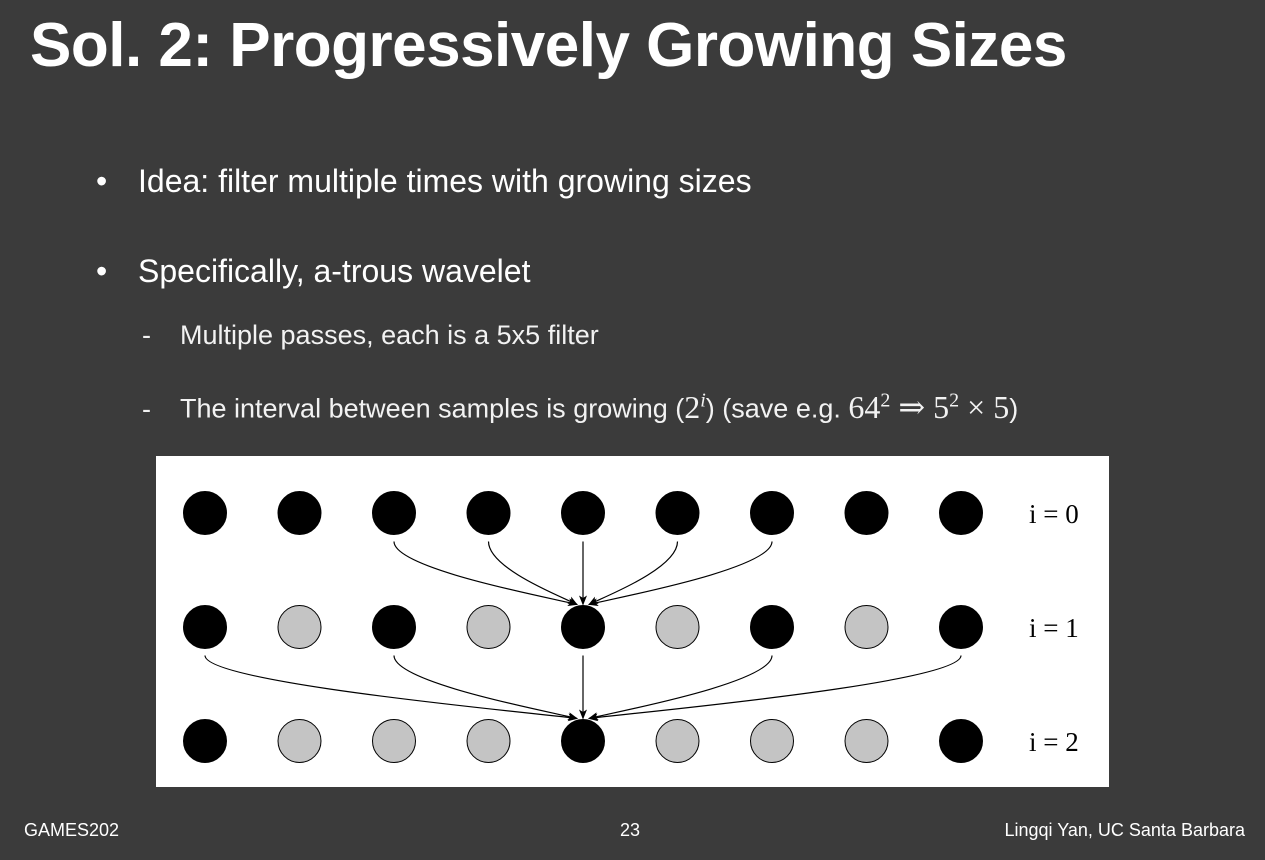 The width and height of the screenshot is (1265, 860). I want to click on row-label: i = 0, so click(1054, 514).